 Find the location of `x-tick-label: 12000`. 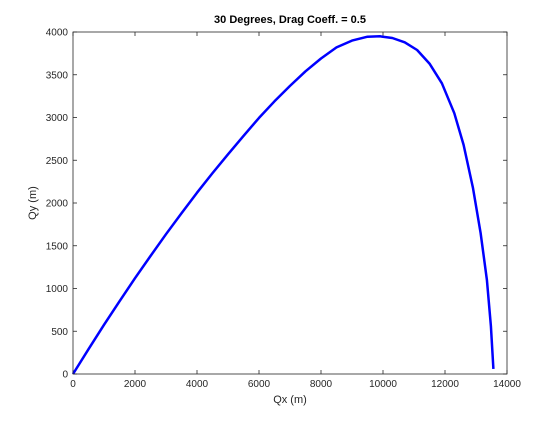

x-tick-label: 12000 is located at coordinates (445, 384).